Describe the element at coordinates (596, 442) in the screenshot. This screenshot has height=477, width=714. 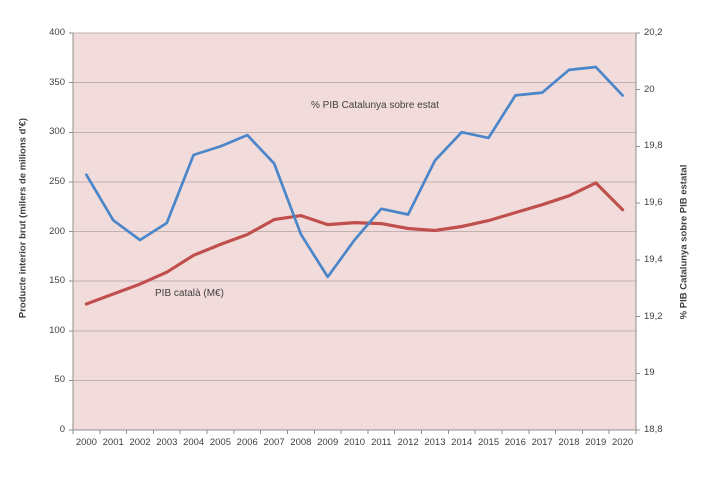
I see `x-axis-tick-label: 2019` at that location.